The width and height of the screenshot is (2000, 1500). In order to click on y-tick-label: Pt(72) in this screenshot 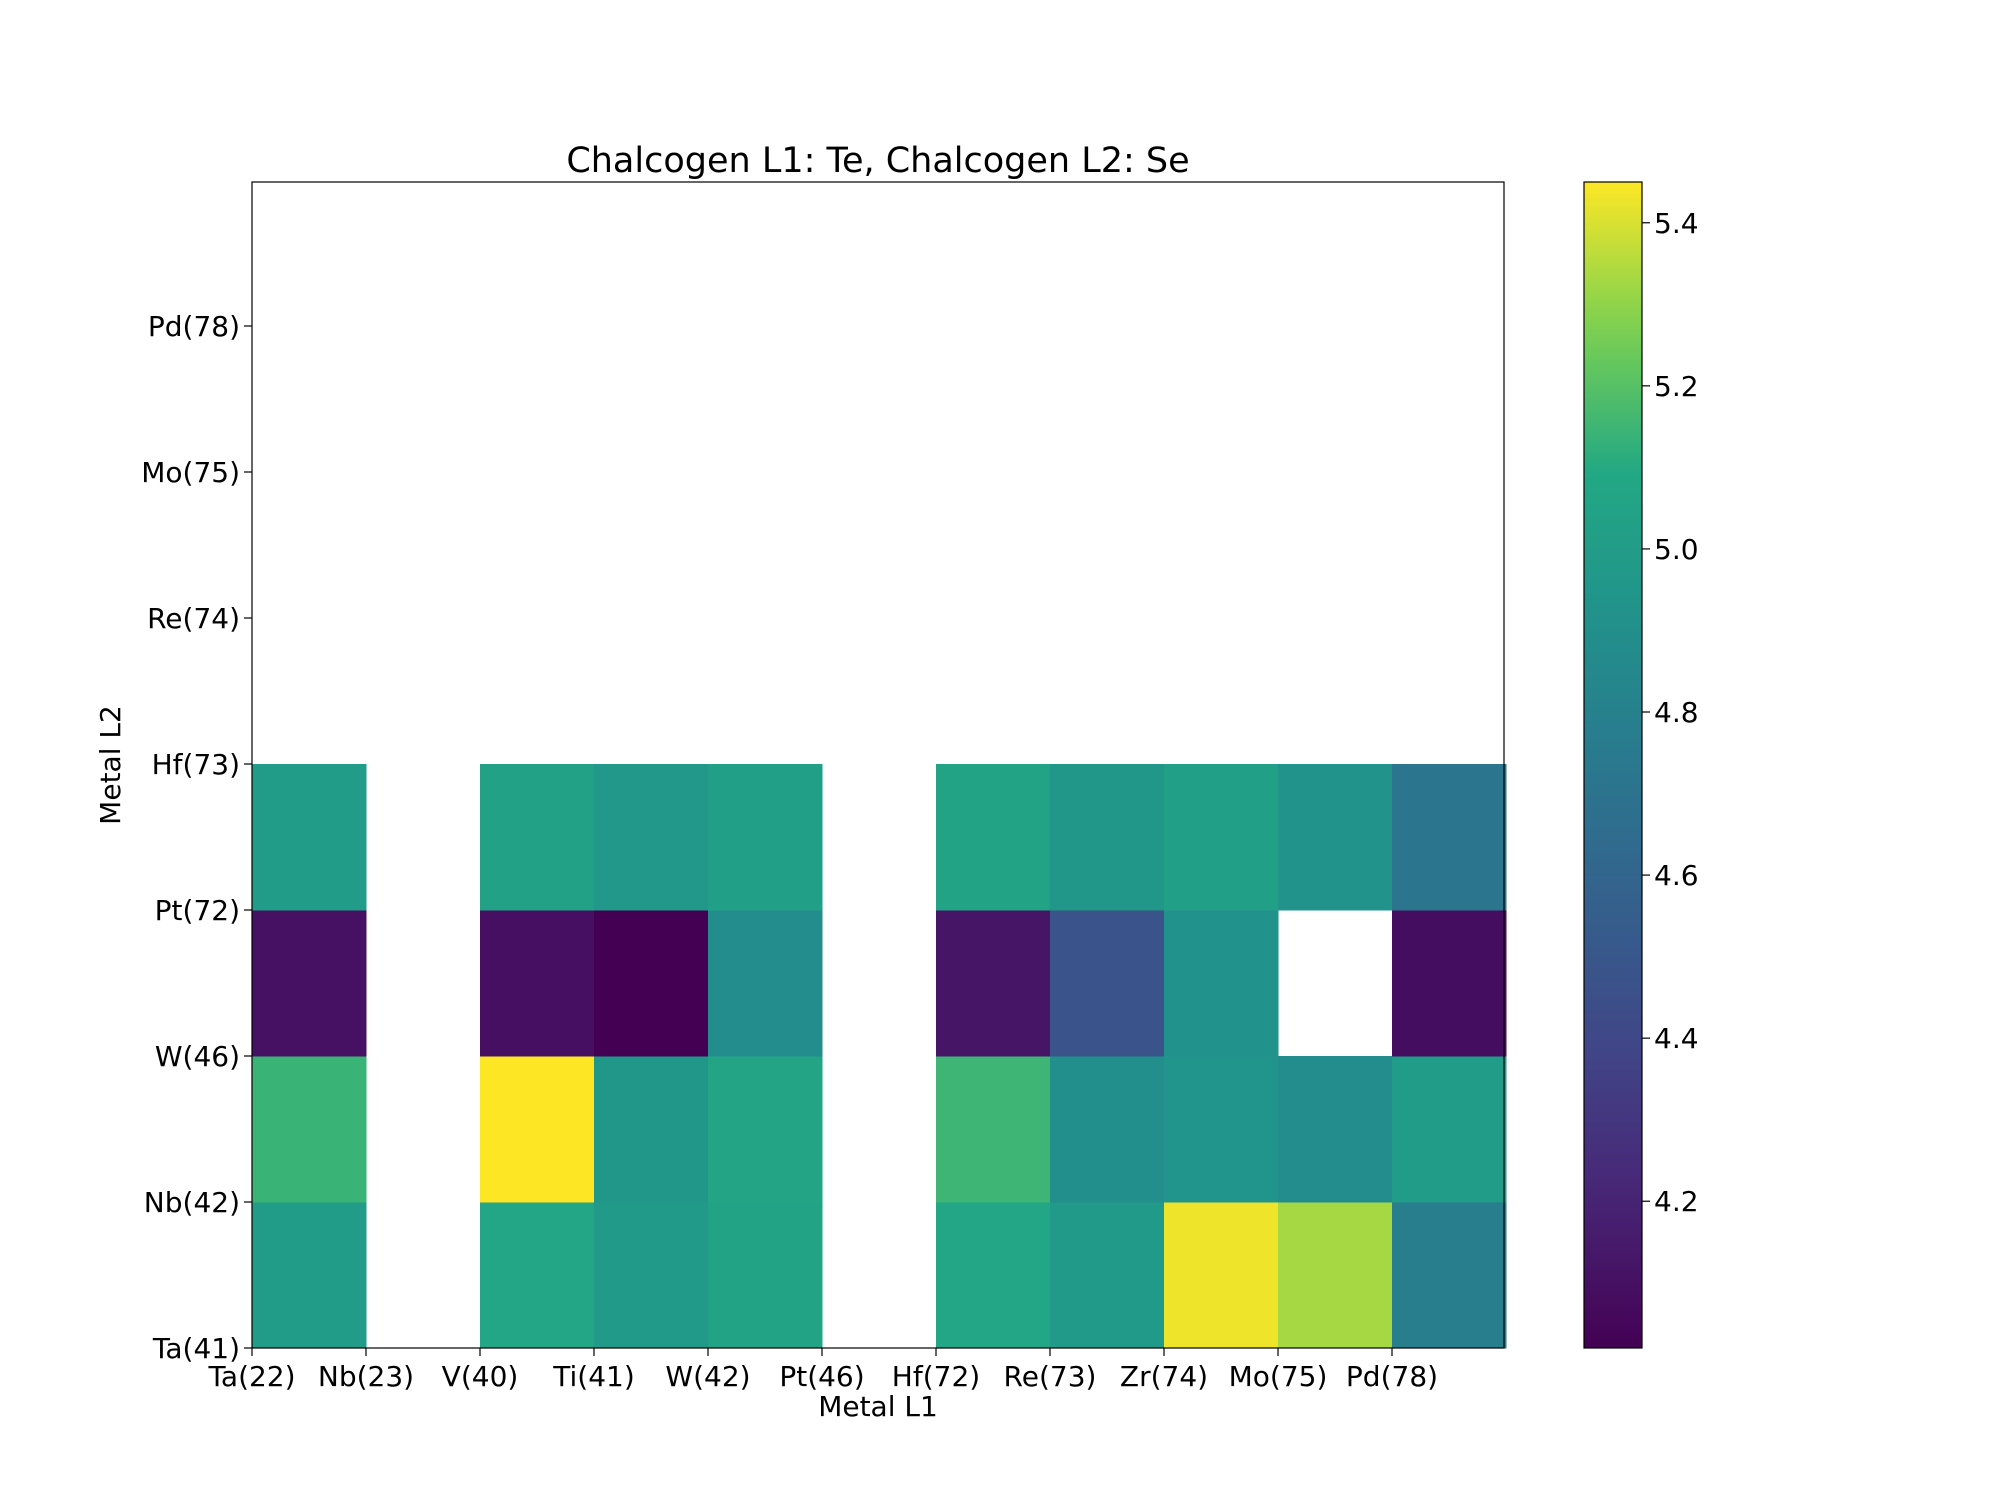, I will do `click(197, 910)`.